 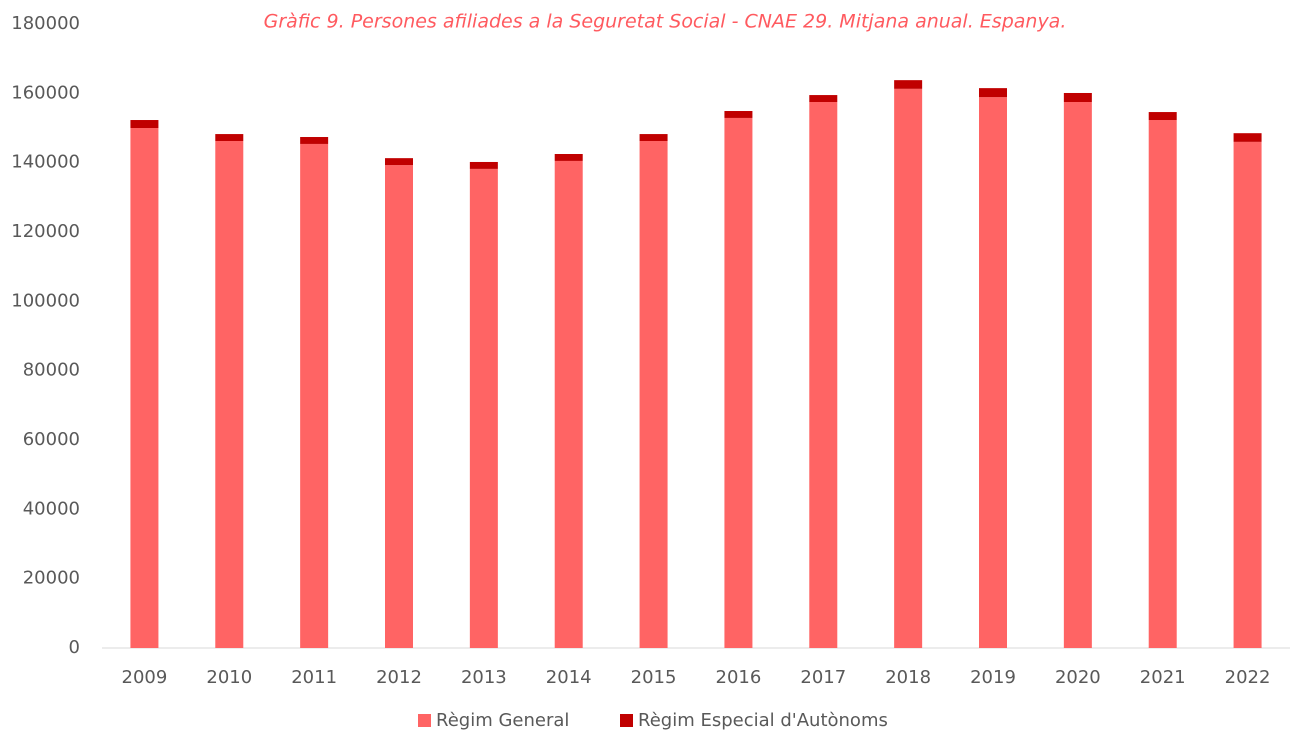 What do you see at coordinates (51, 508) in the screenshot?
I see `y-tick-label: 40000` at bounding box center [51, 508].